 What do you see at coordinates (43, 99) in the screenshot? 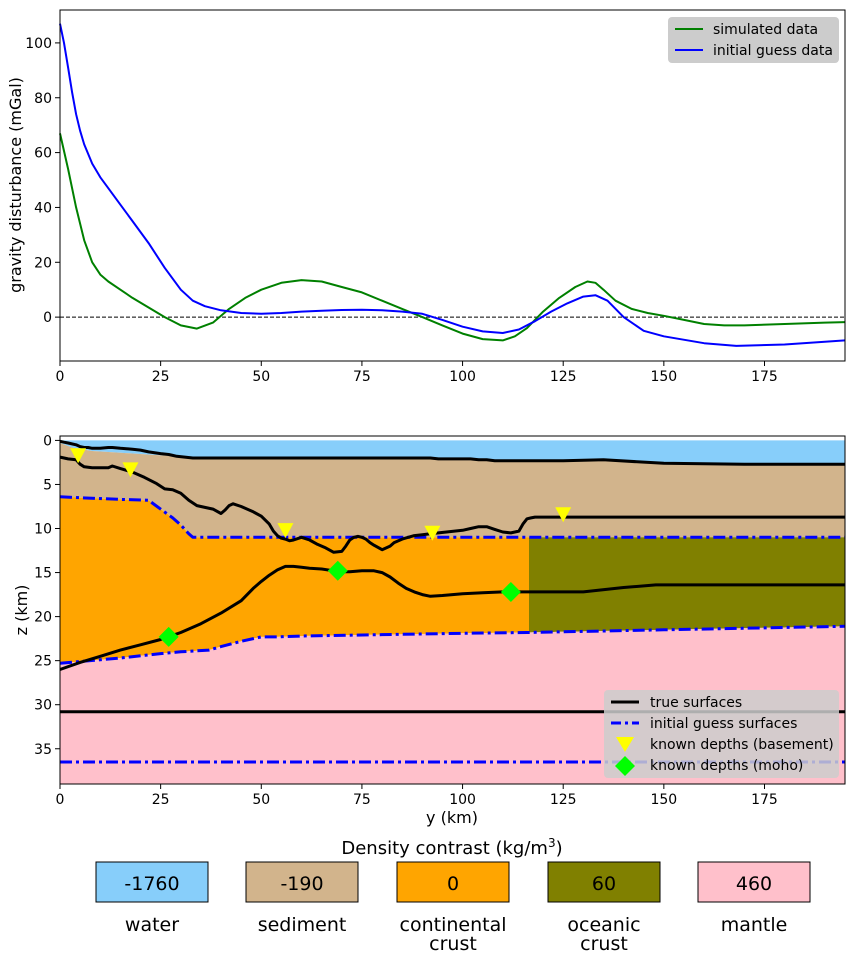
I see `y-tick-label: 80` at bounding box center [43, 99].